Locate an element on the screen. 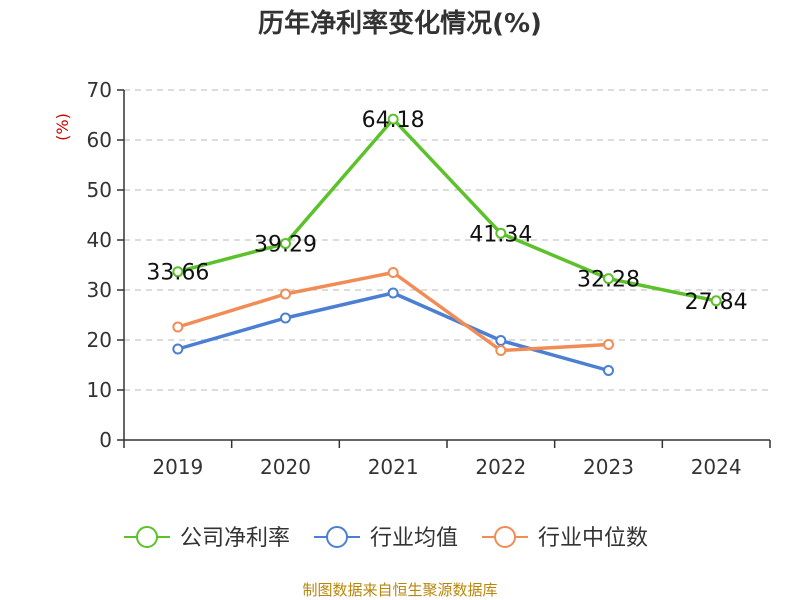 The width and height of the screenshot is (800, 600). y-tick-label: 0 is located at coordinates (105, 440).